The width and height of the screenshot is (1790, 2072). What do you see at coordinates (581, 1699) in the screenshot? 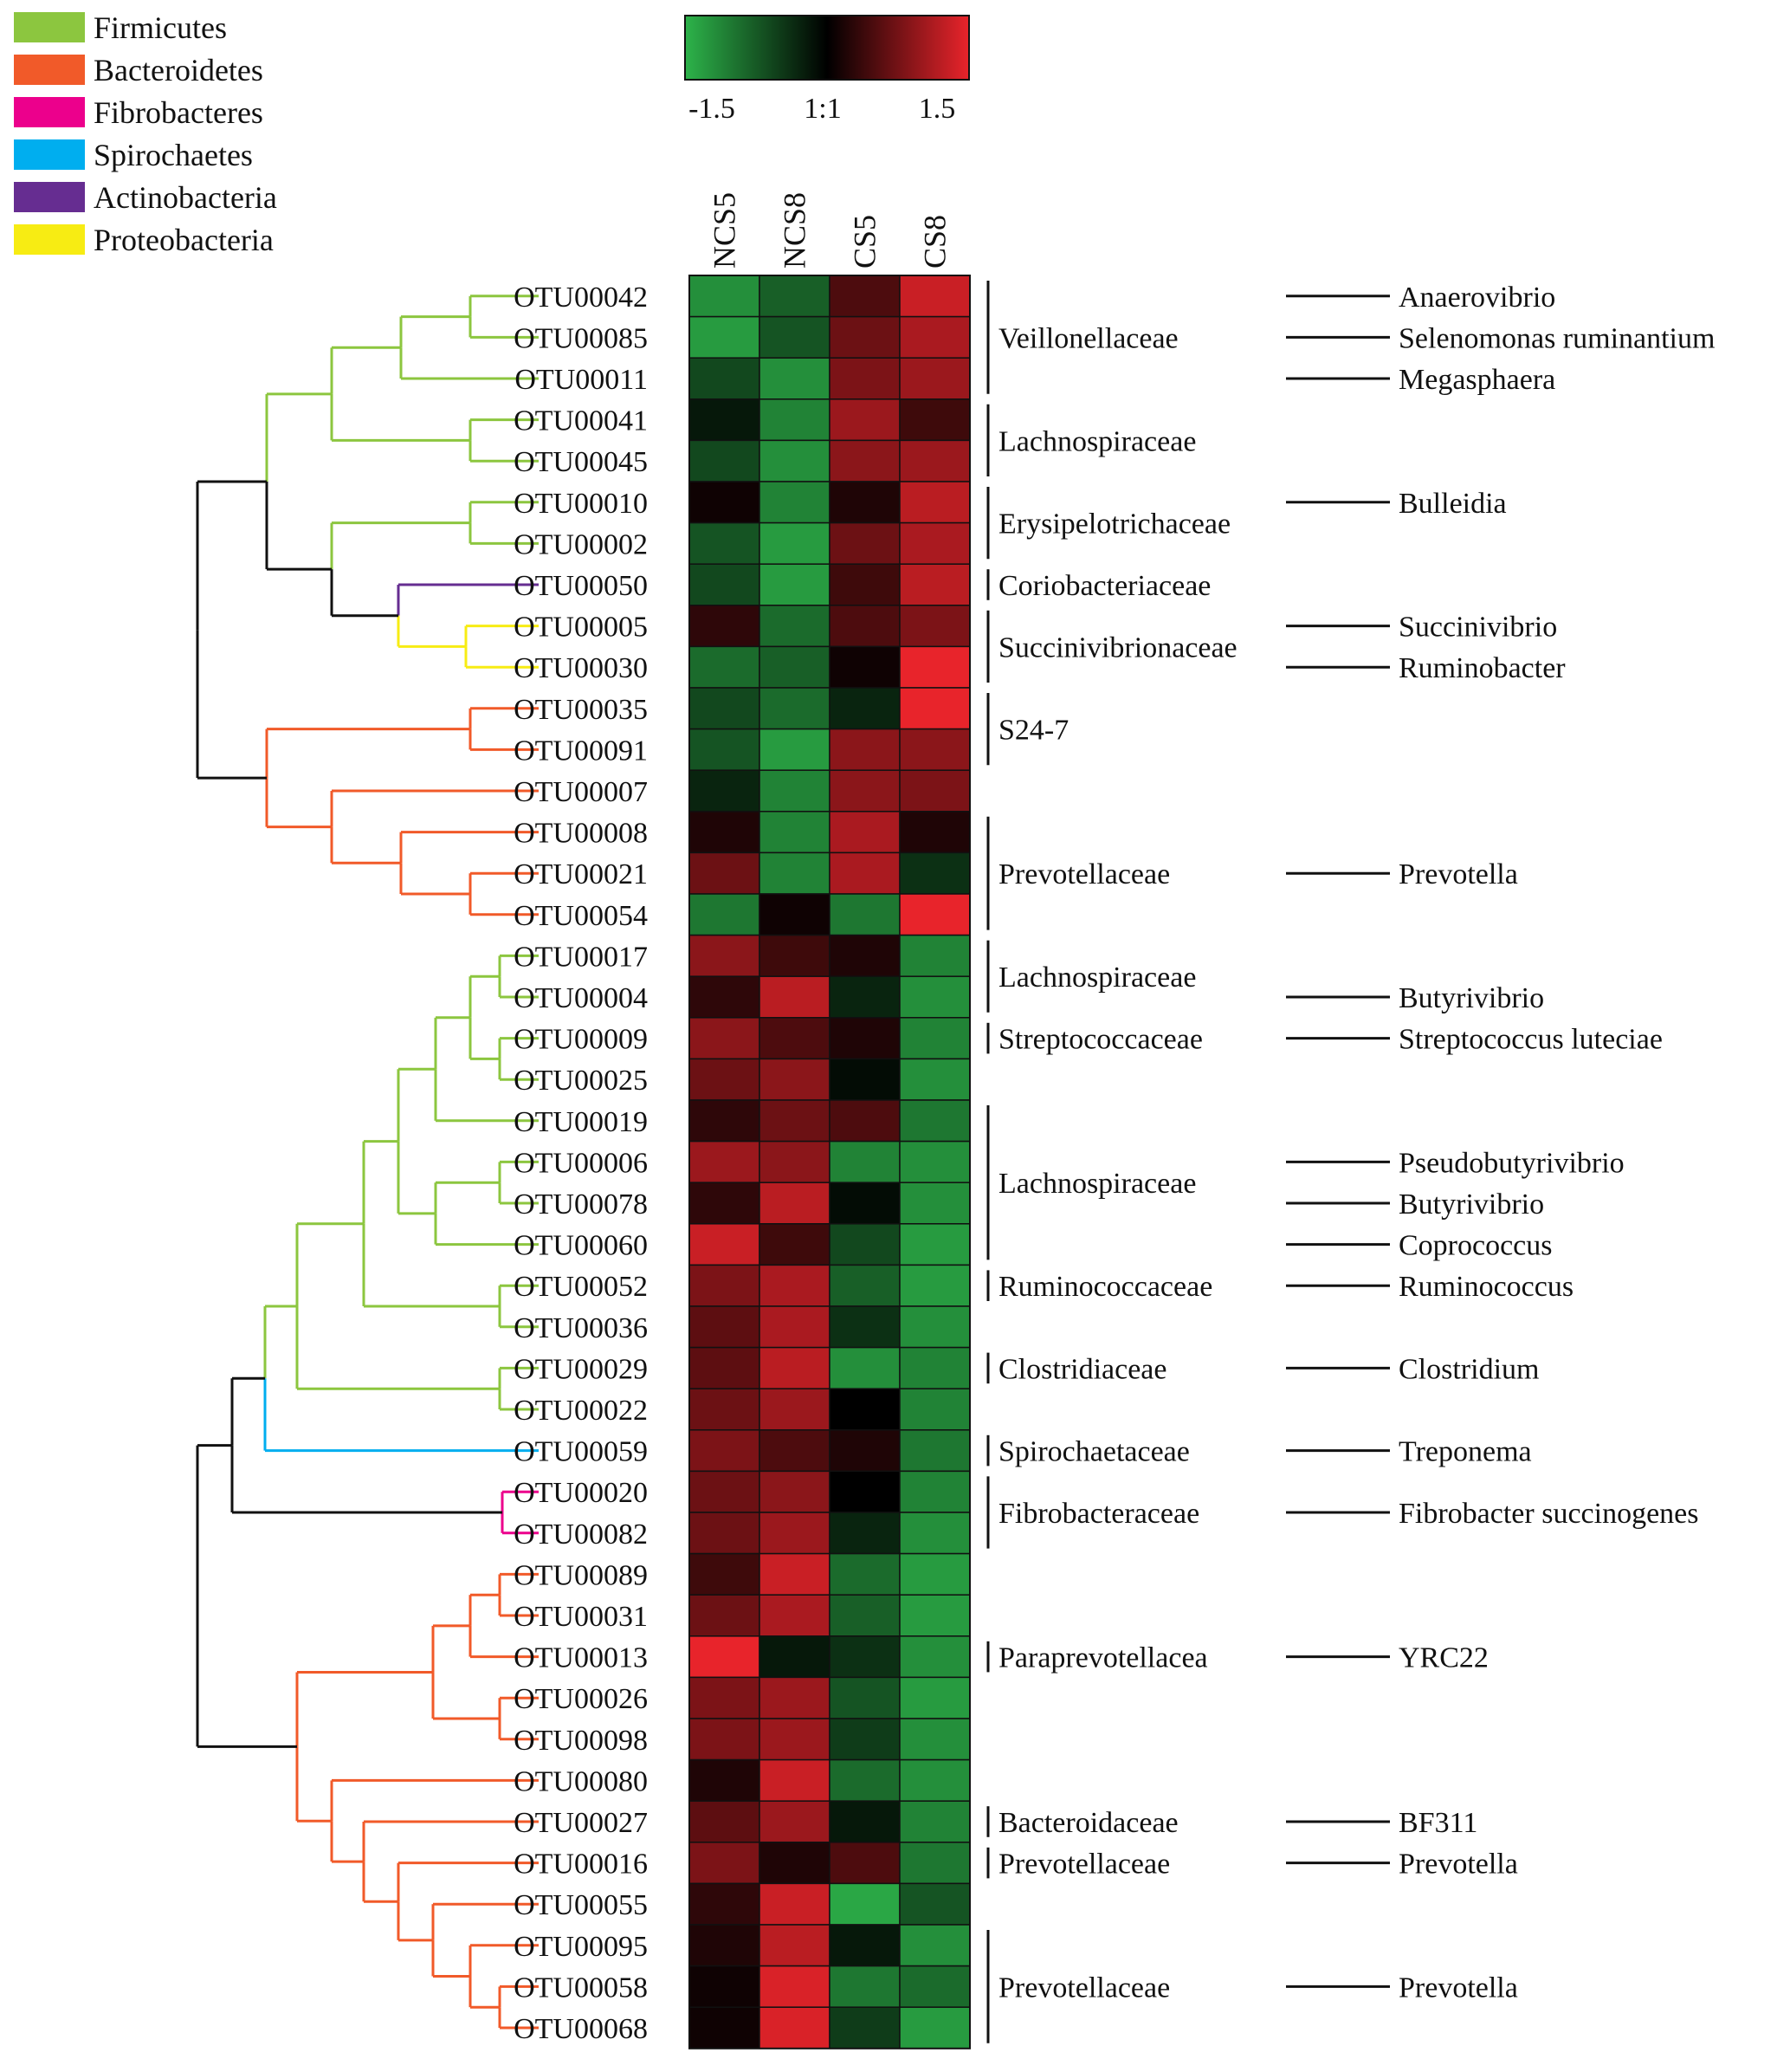
I see `otu-label: OTU00026` at bounding box center [581, 1699].